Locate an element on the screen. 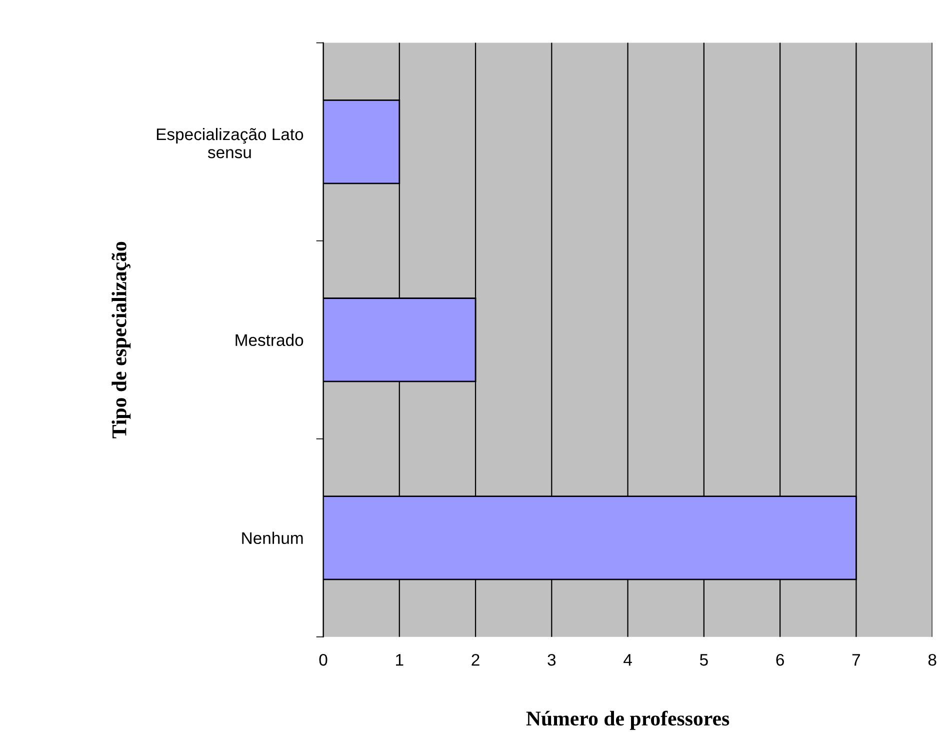 The height and width of the screenshot is (751, 937). x-tick-label: 4 is located at coordinates (628, 660).